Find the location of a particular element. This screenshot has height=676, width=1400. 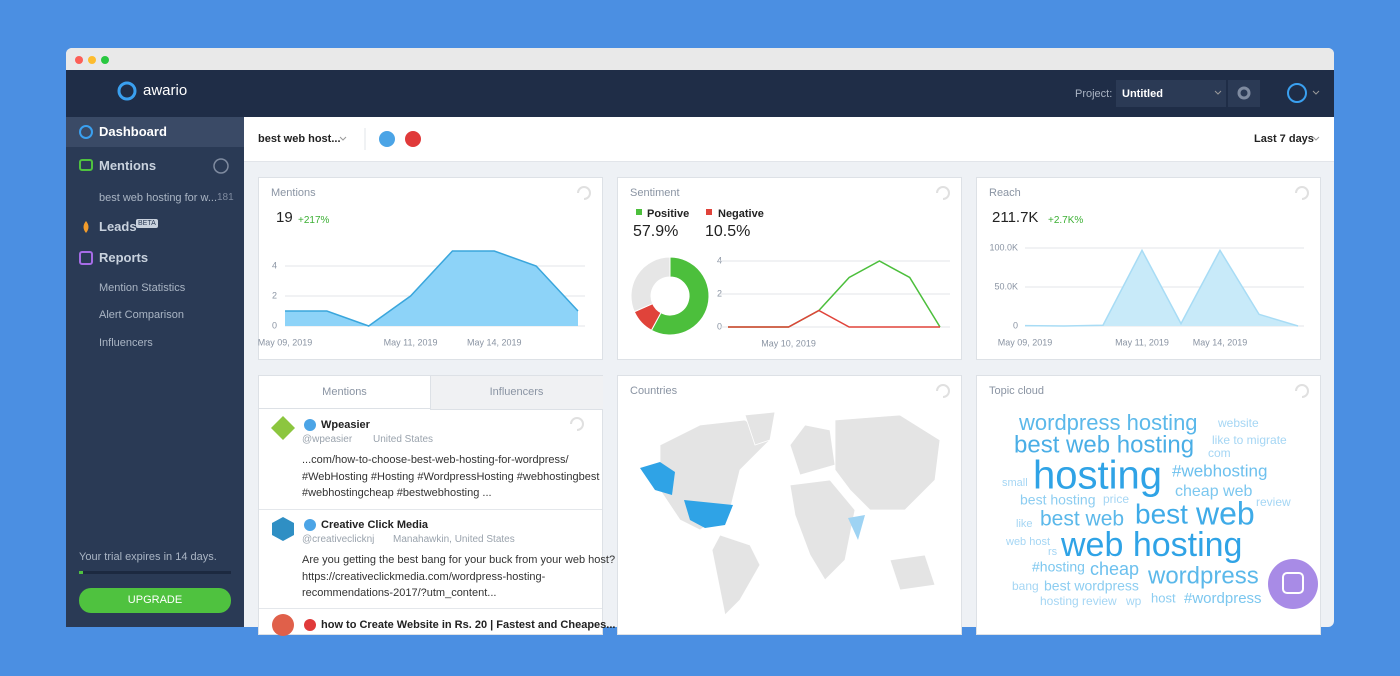

close-dot is located at coordinates (79, 60).